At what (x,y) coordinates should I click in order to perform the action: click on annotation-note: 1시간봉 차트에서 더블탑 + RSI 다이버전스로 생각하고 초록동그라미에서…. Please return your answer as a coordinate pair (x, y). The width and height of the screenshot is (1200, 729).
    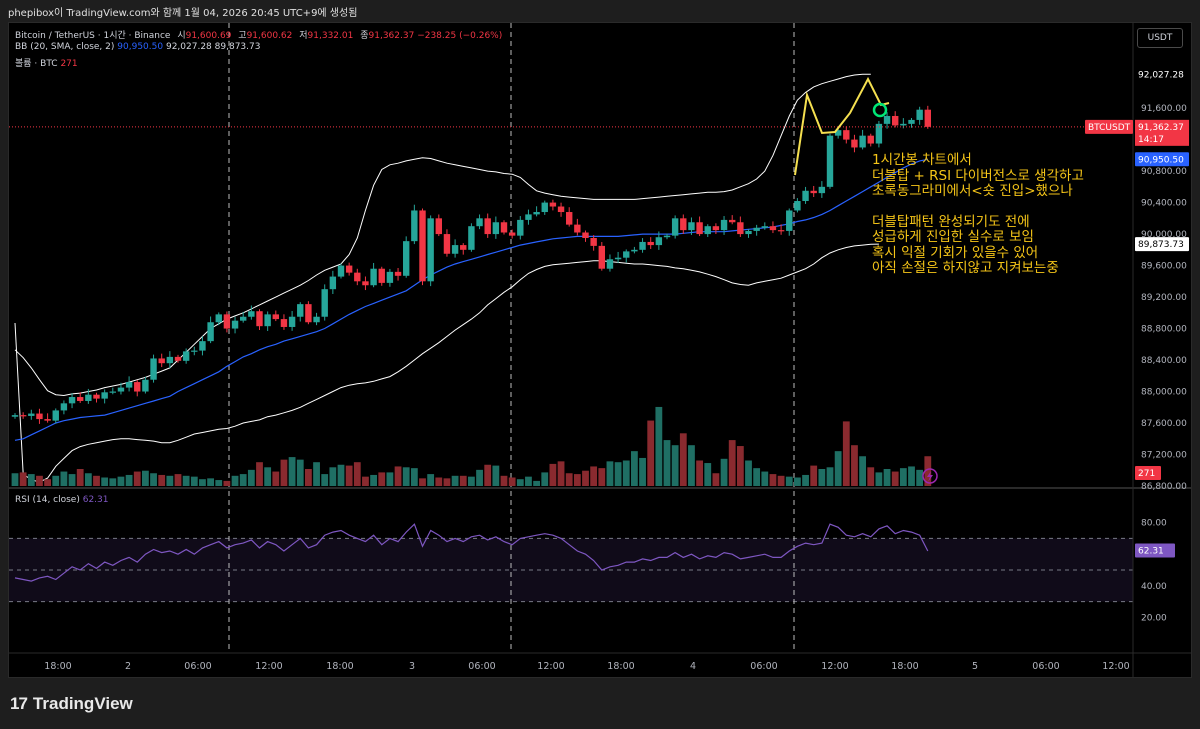
    Looking at the image, I should click on (978, 214).